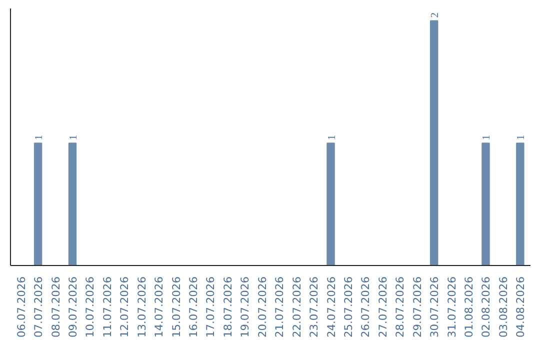 The image size is (540, 340). What do you see at coordinates (55, 307) in the screenshot?
I see `x-tick-label: 08.07.2026` at bounding box center [55, 307].